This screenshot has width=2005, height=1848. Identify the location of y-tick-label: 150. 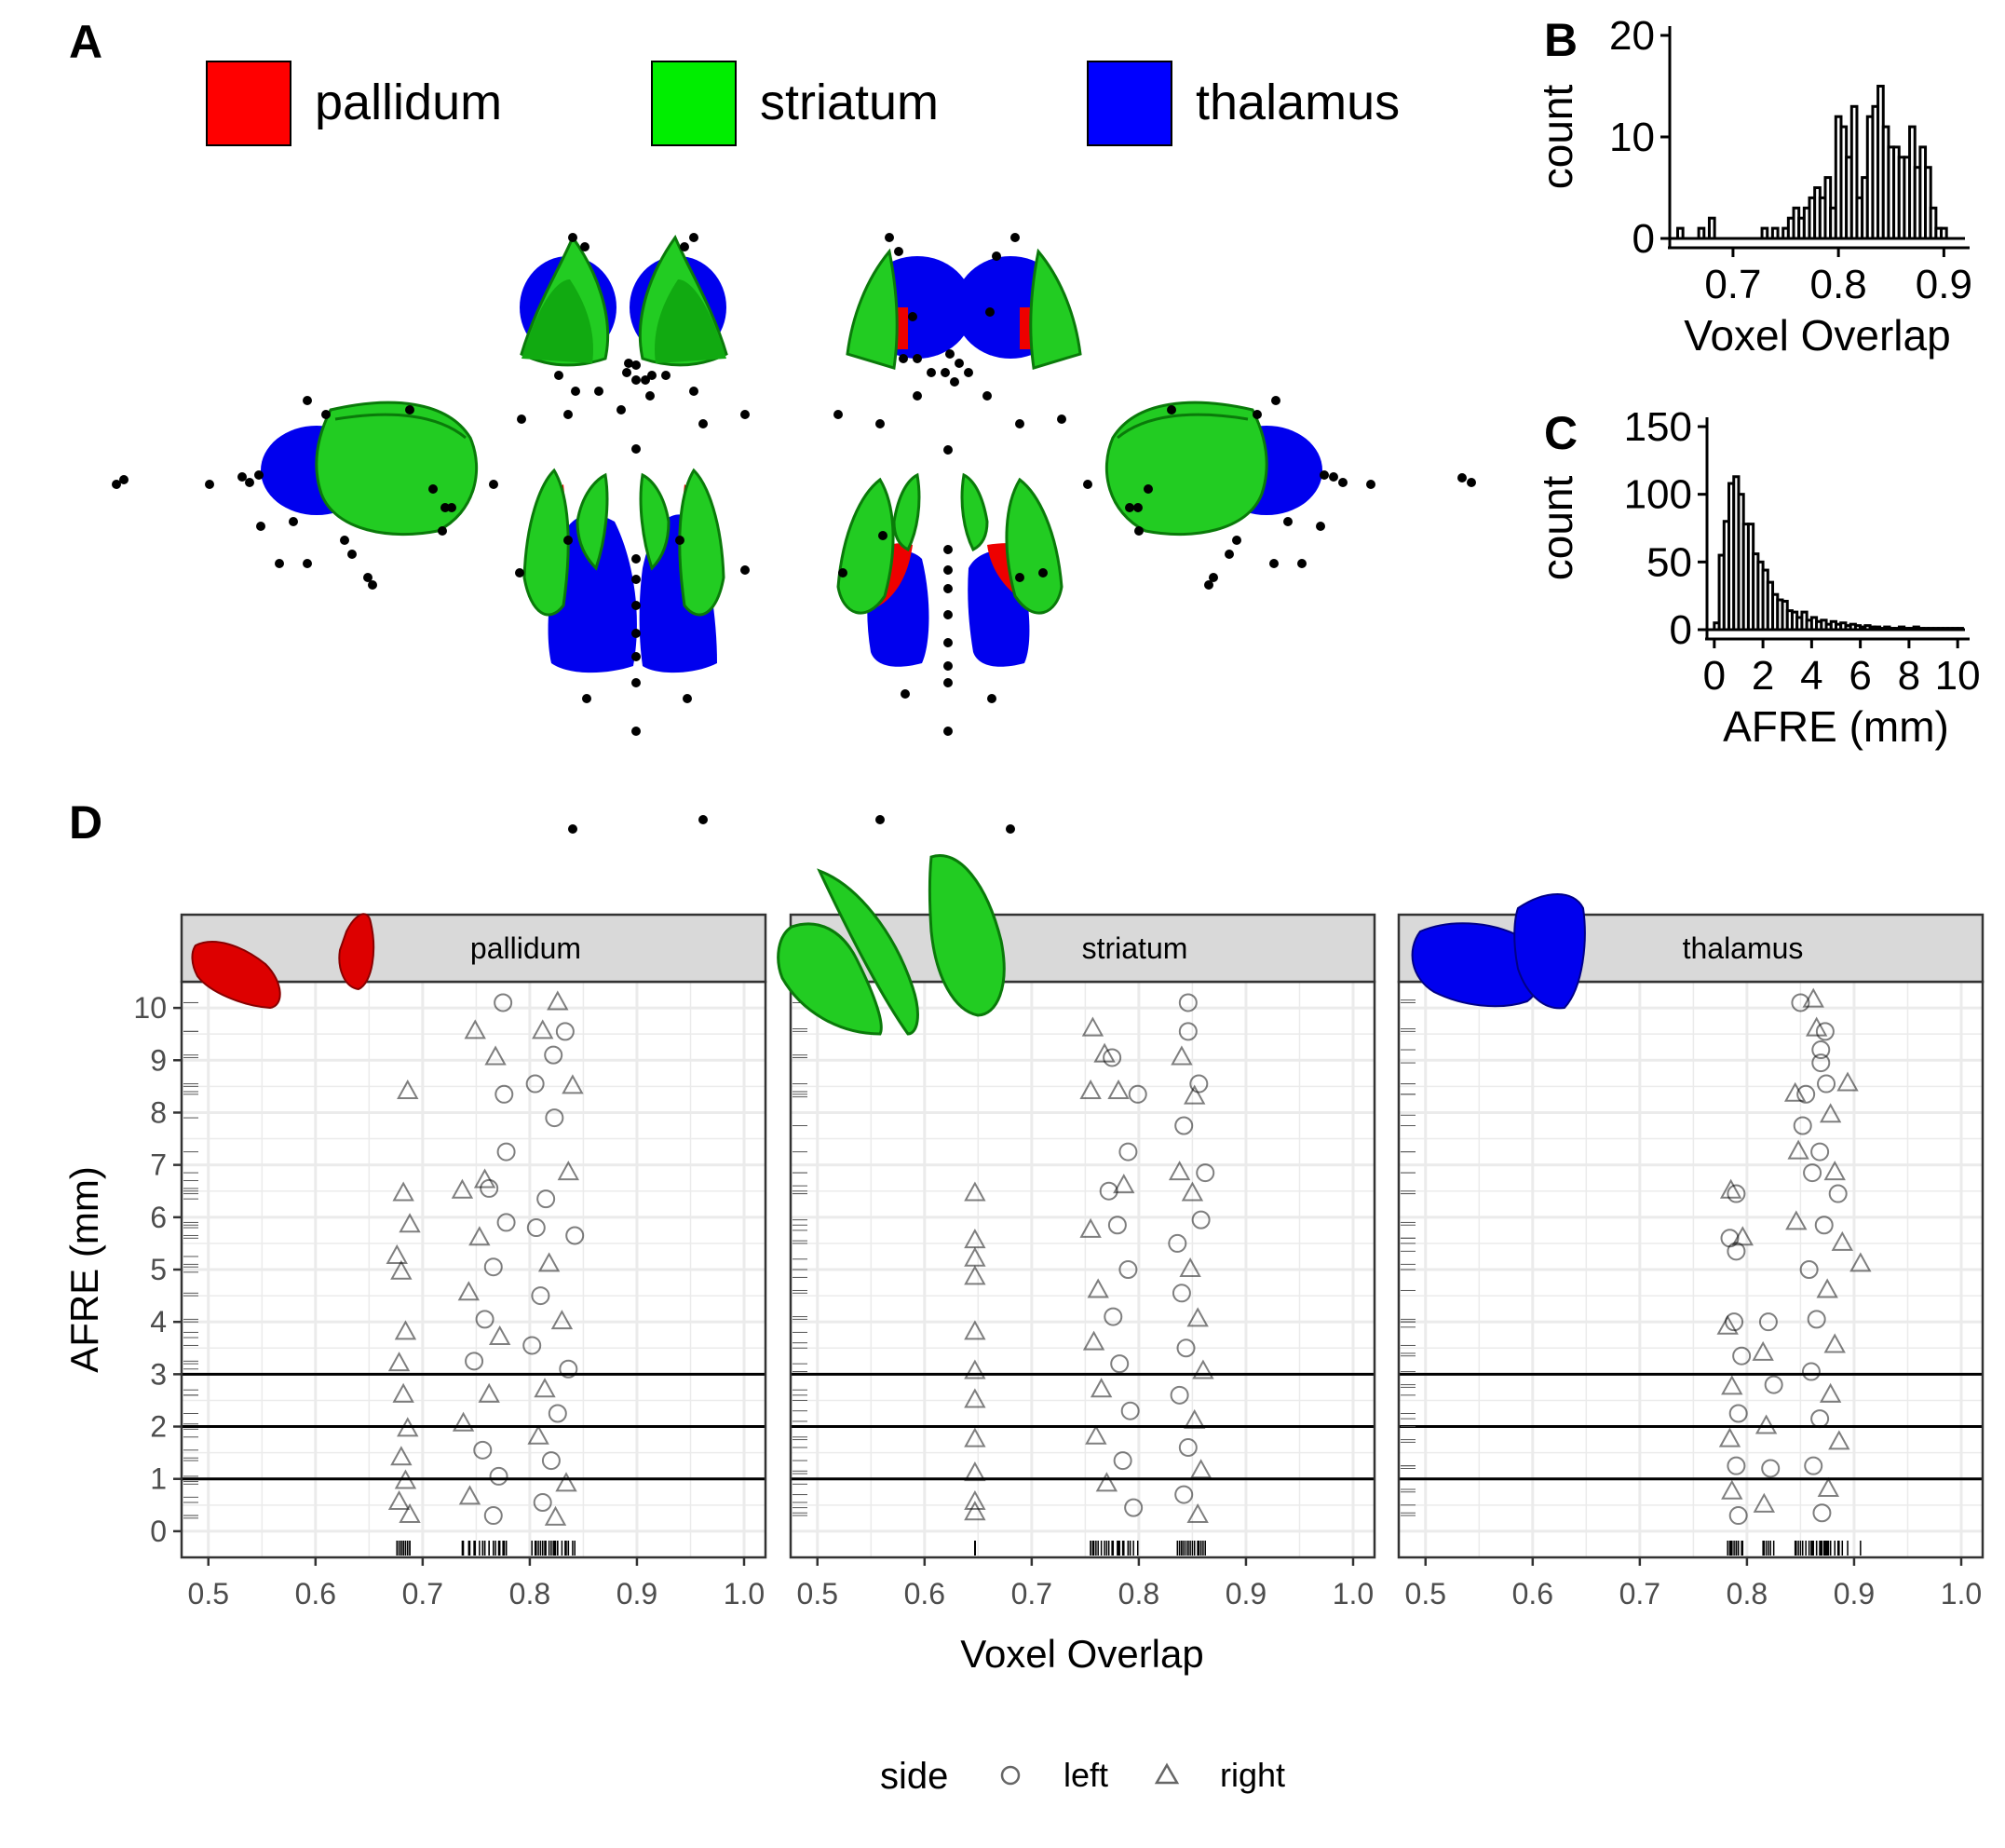
(1658, 427).